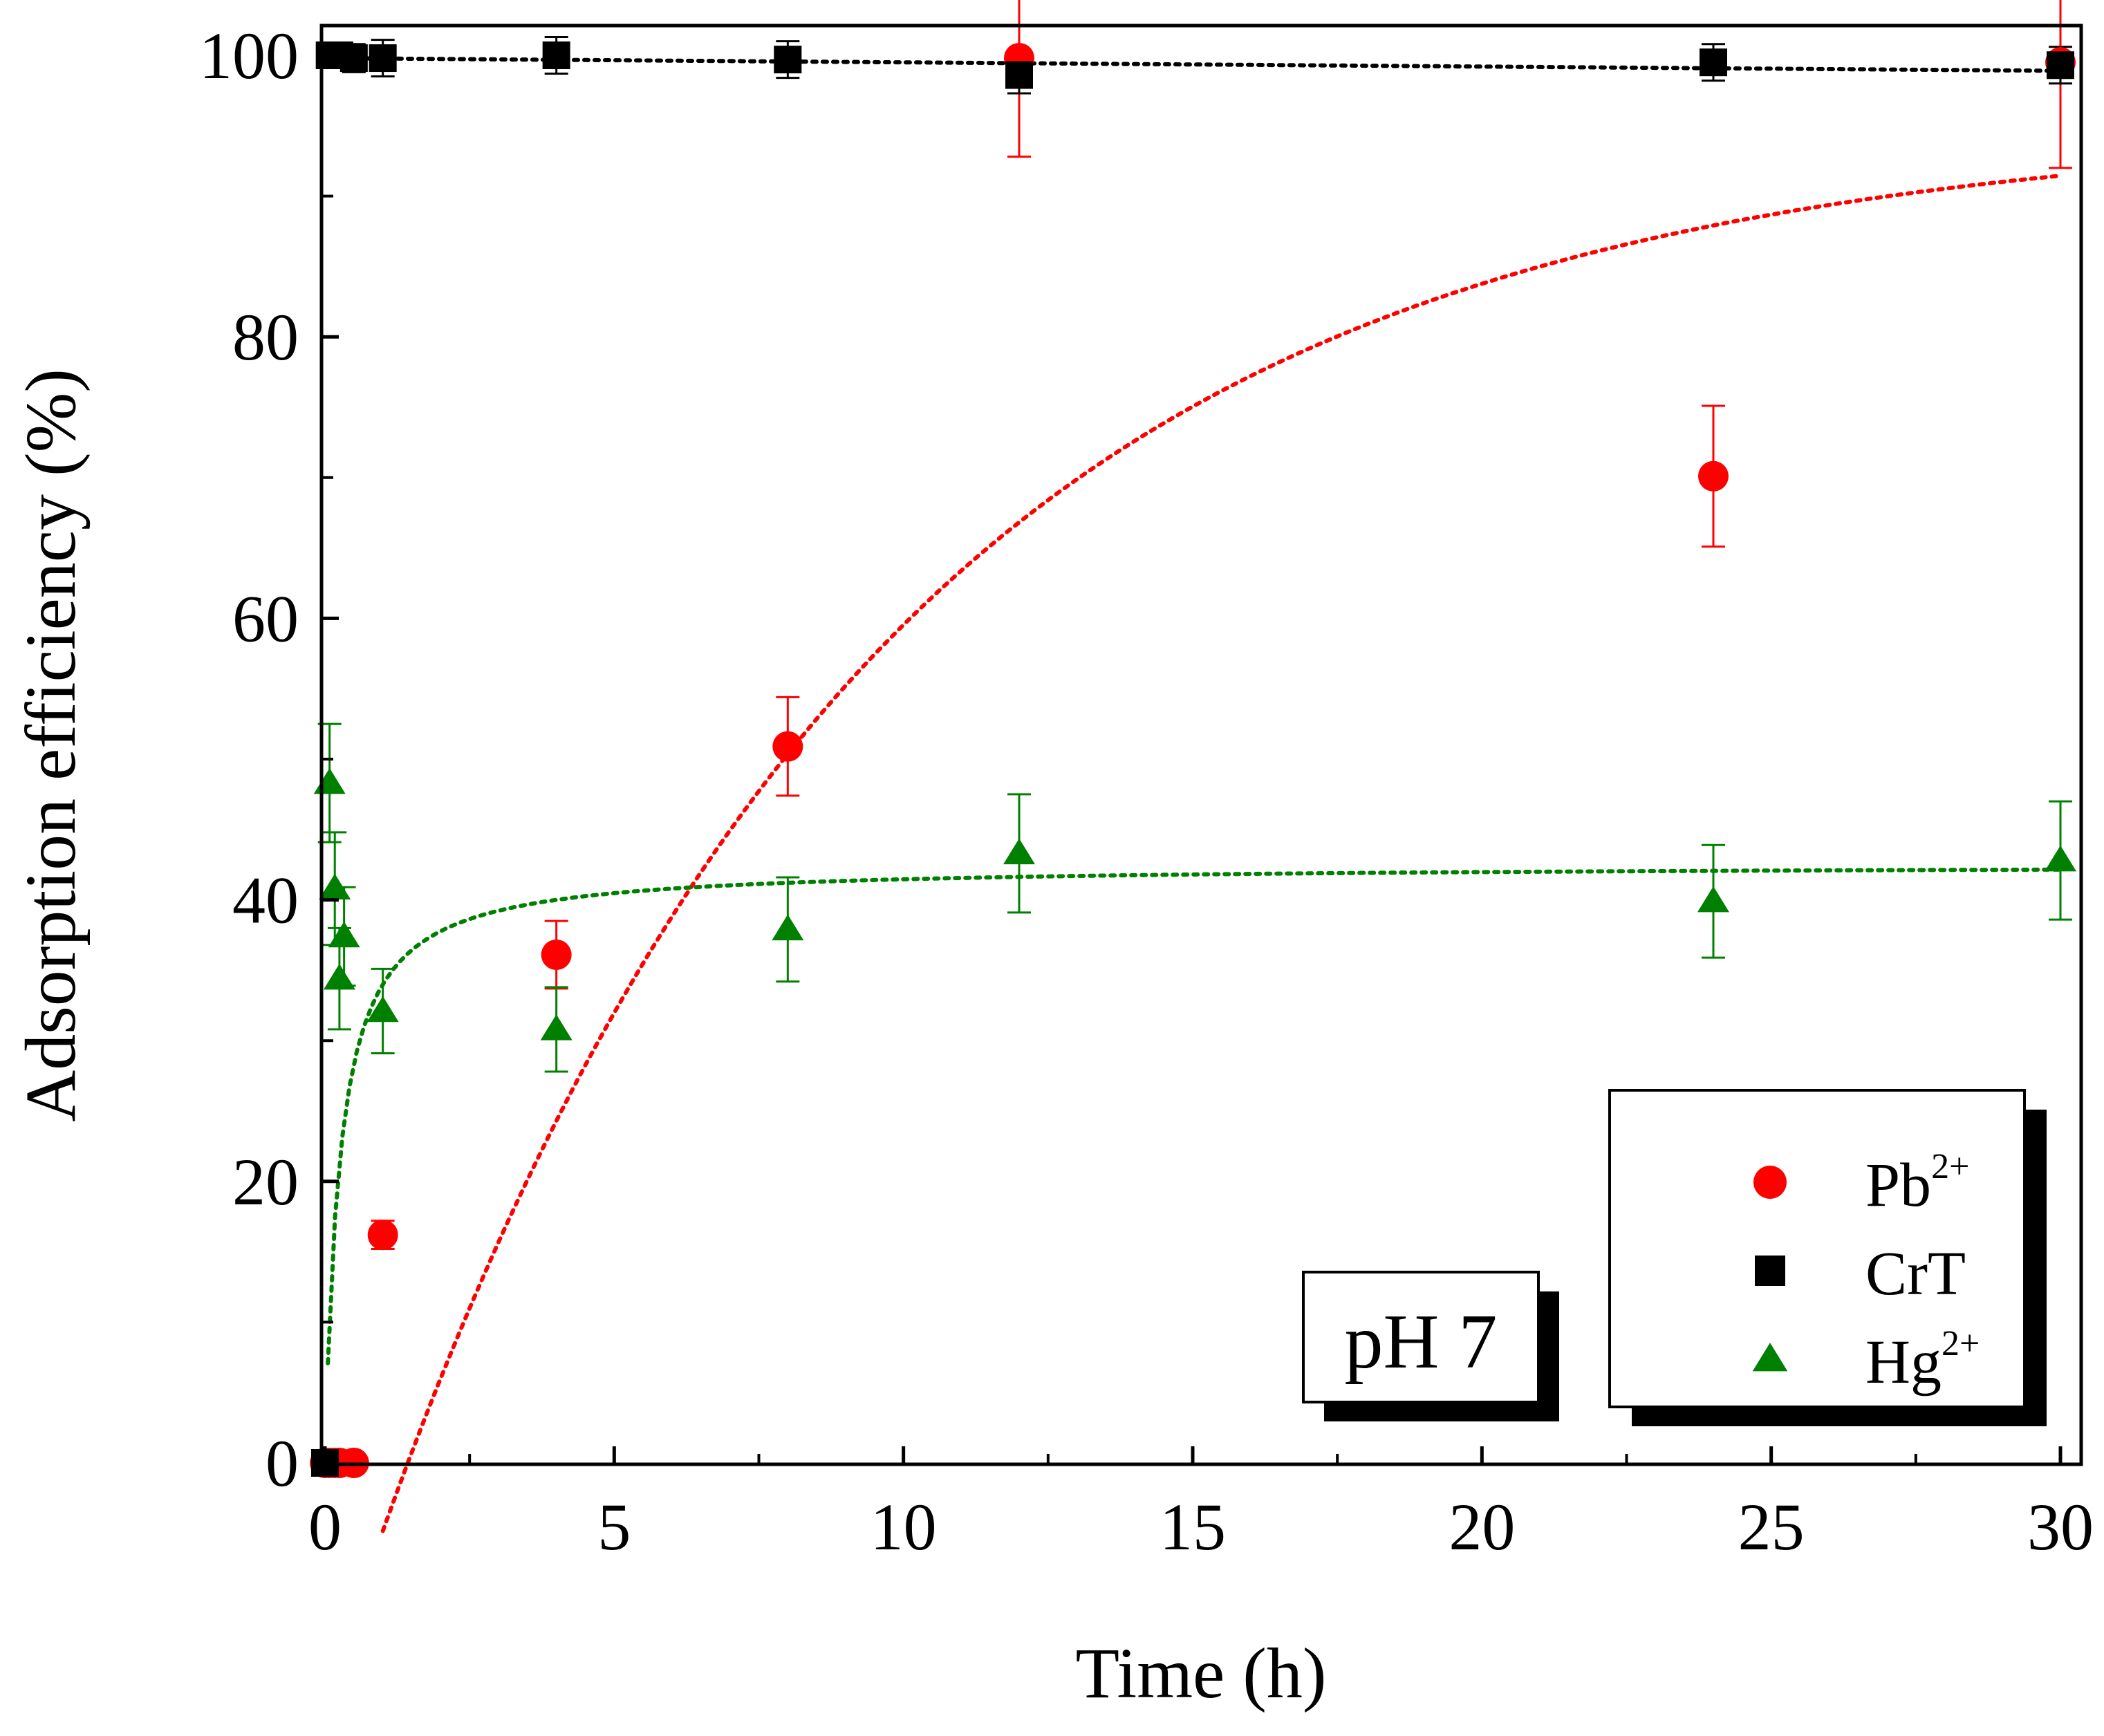  What do you see at coordinates (1200, 1673) in the screenshot?
I see `x-axis-title: Time (h)` at bounding box center [1200, 1673].